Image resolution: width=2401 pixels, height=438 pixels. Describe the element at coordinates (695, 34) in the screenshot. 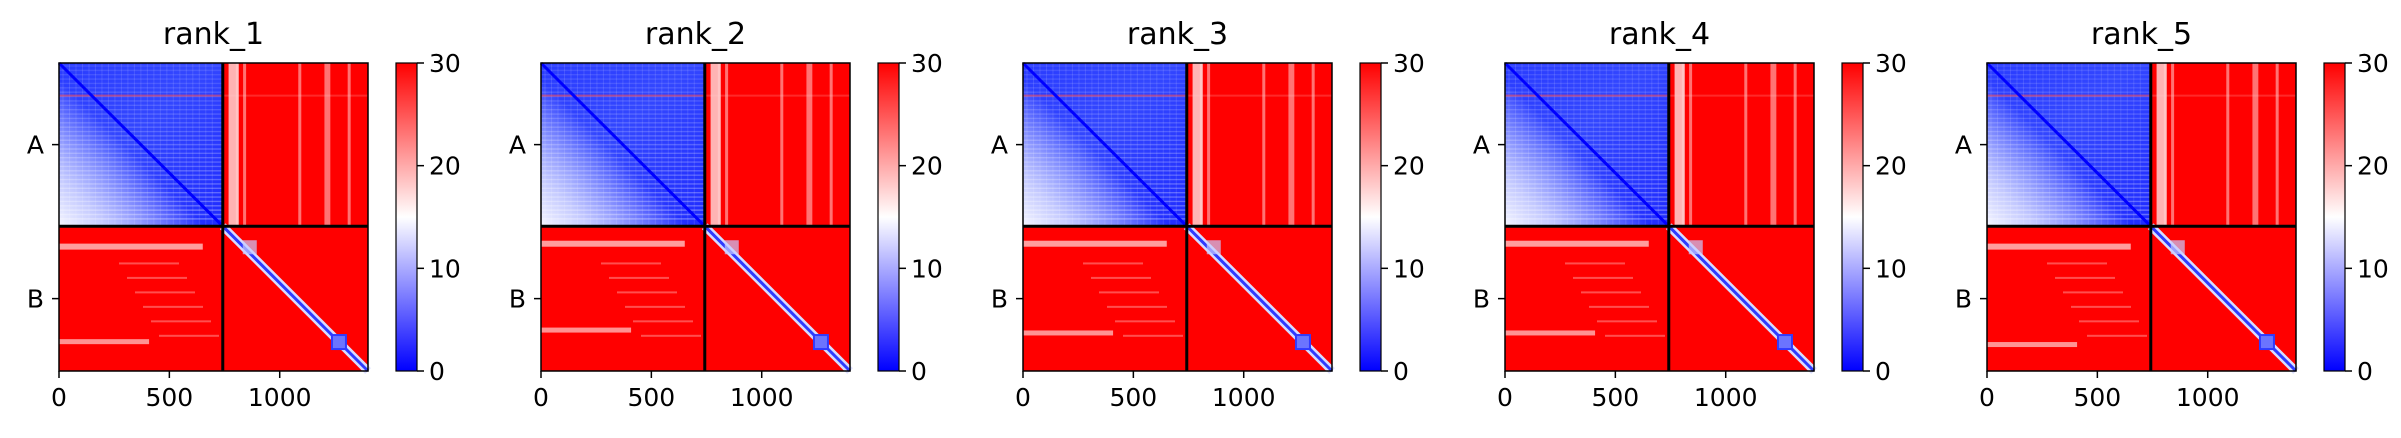

I see `panel-title: rank_2` at that location.